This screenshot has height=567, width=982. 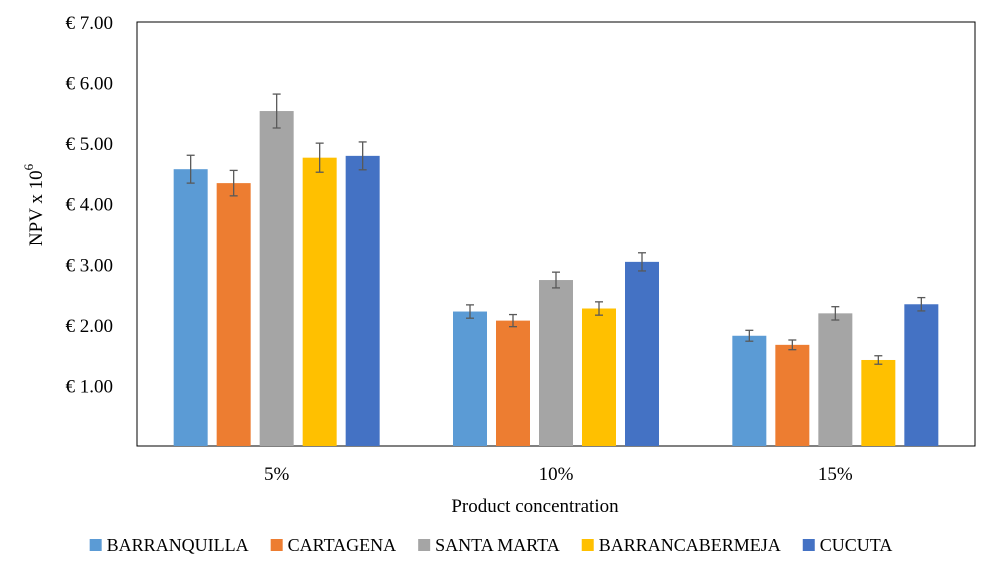 I want to click on y-tick-label: € 3.00, so click(x=90, y=265).